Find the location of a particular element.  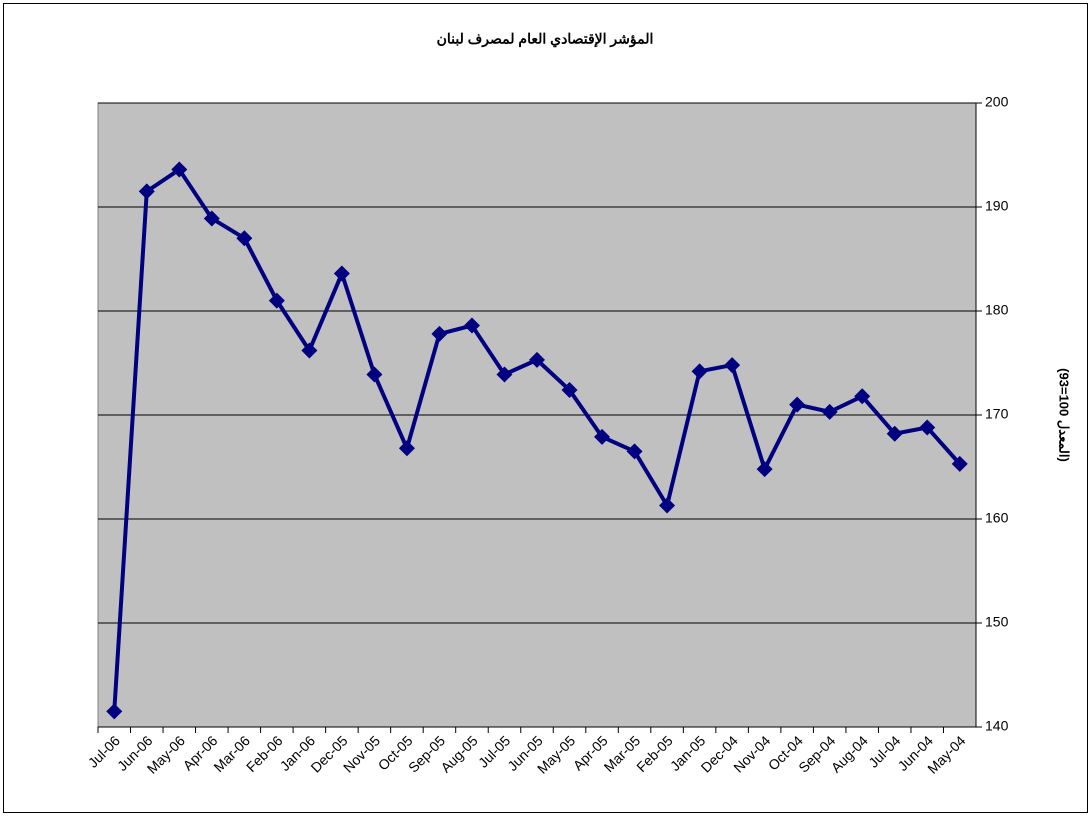

y-tick-label: 150 is located at coordinates (997, 622).